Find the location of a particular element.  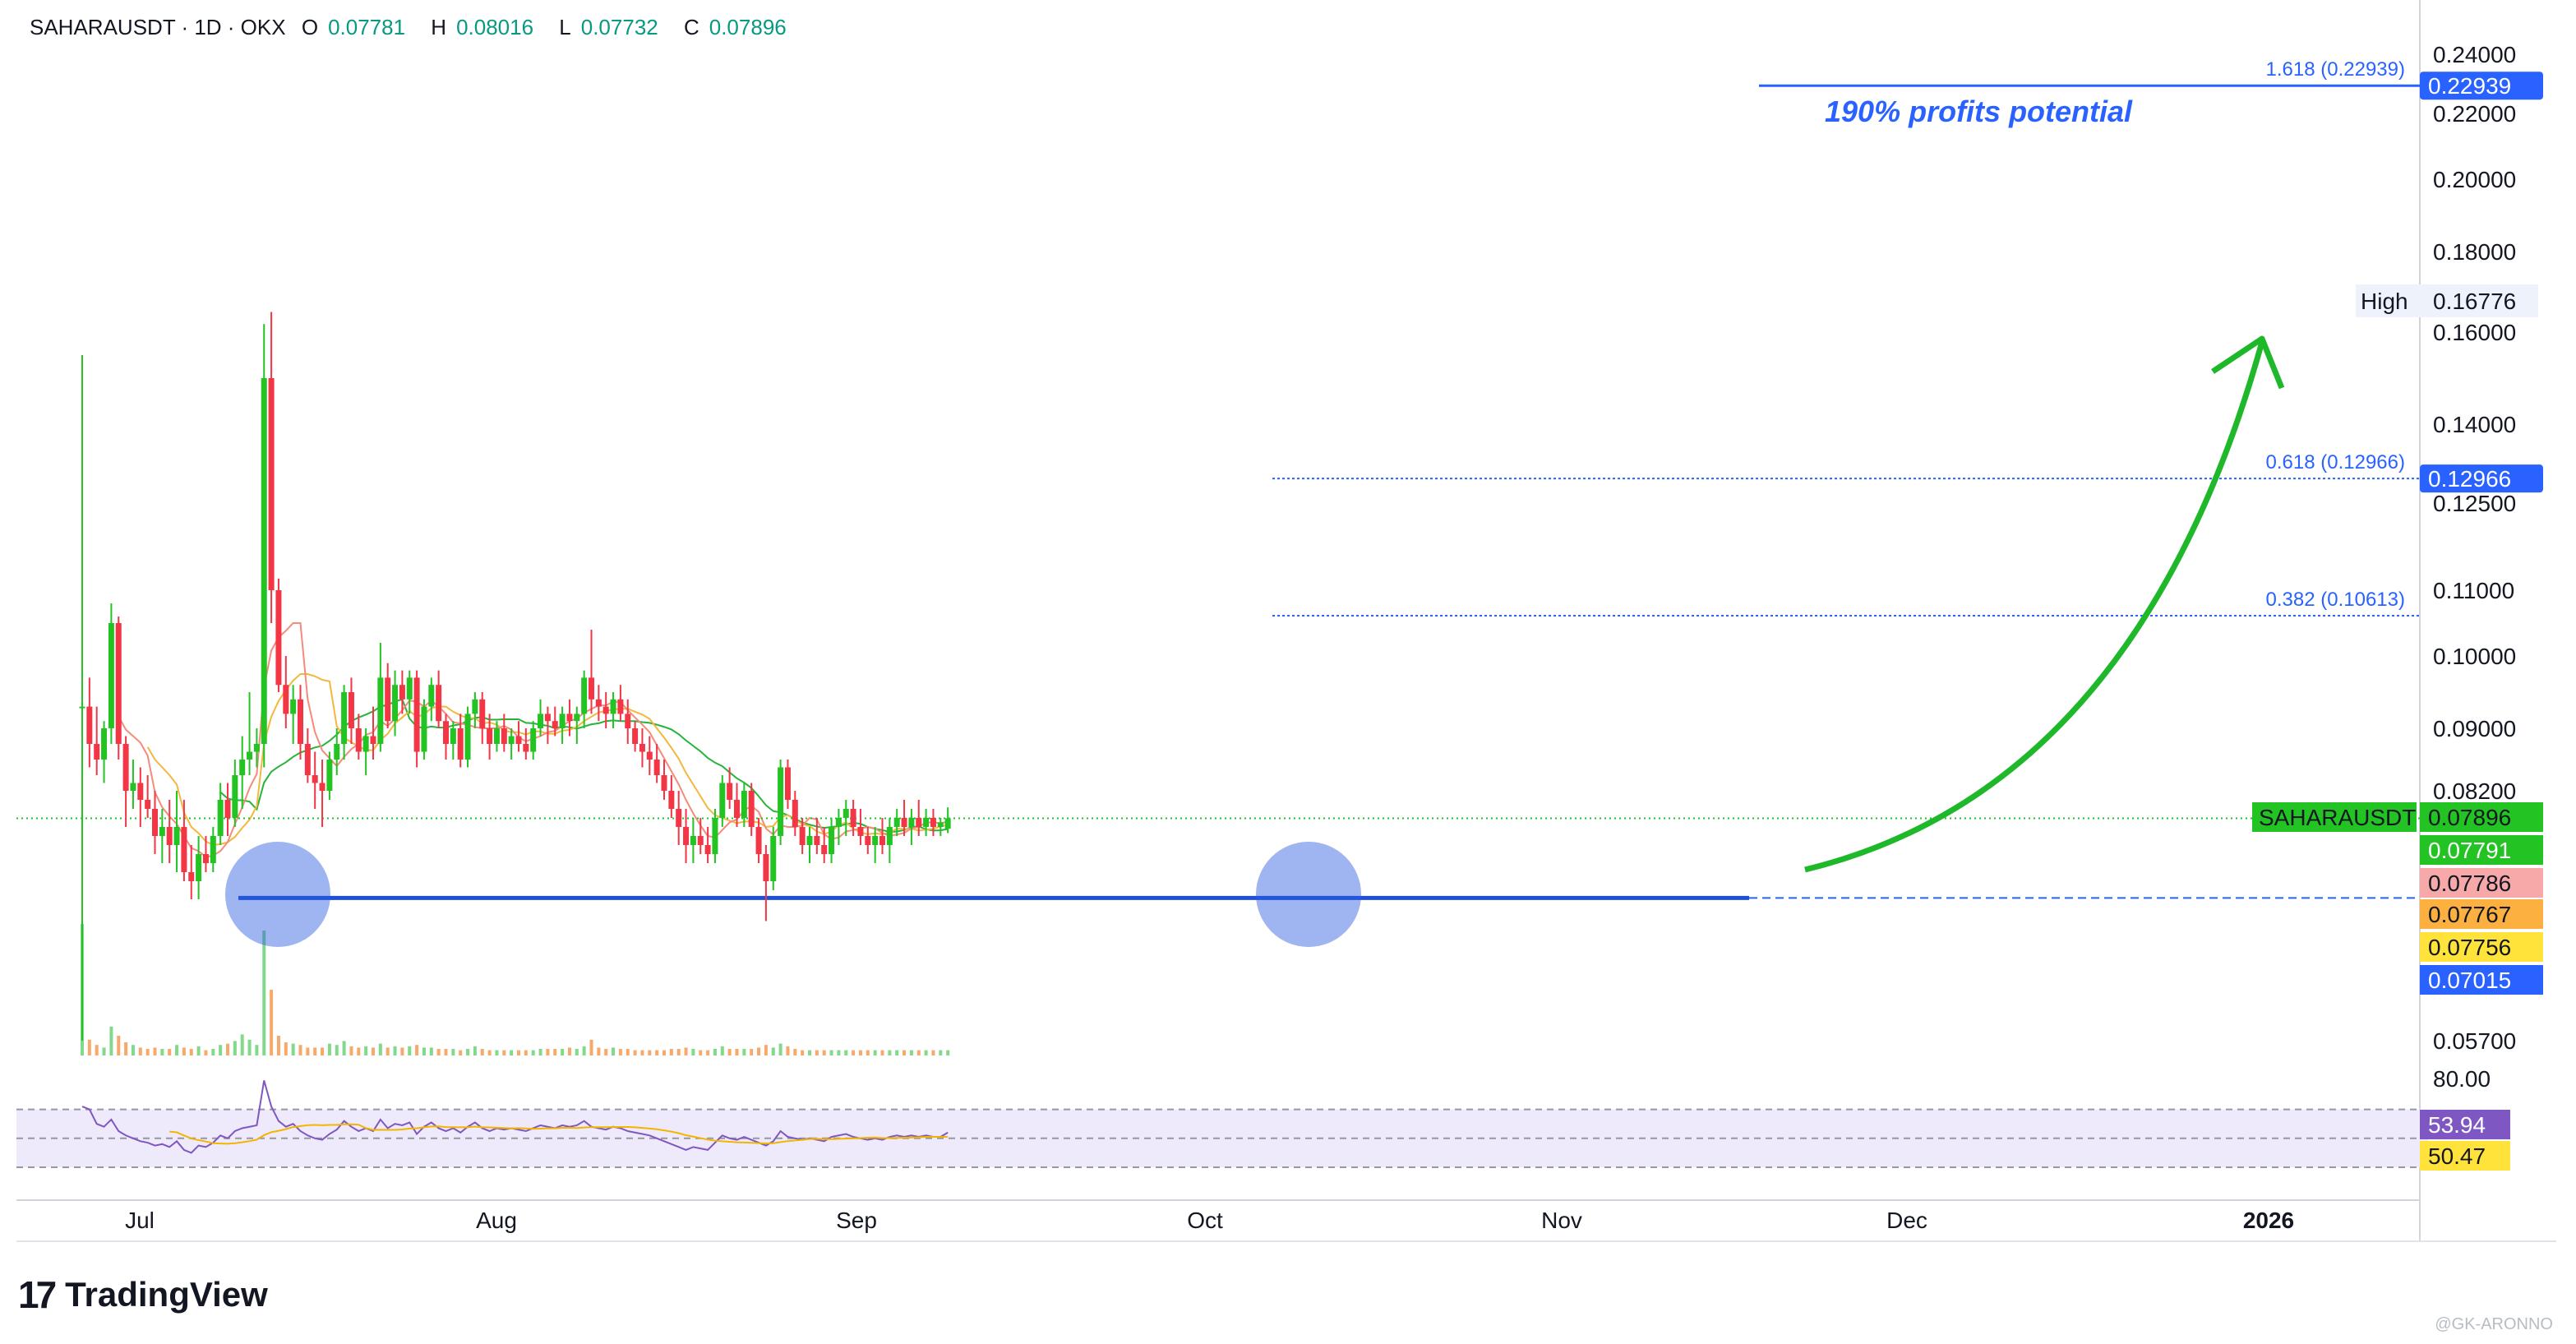

fib-price-tag-text: 0.12966 is located at coordinates (2470, 479).